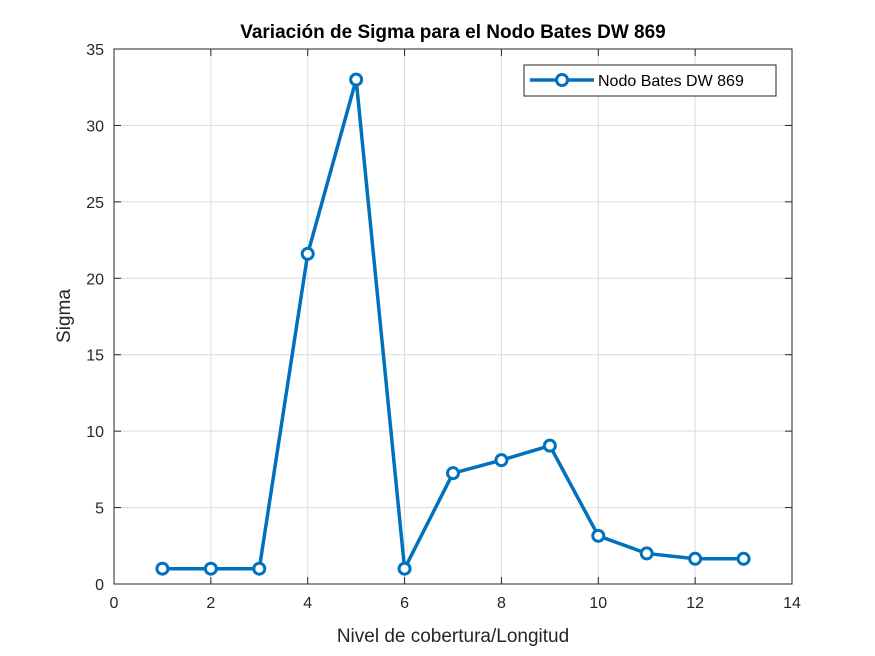  Describe the element at coordinates (695, 603) in the screenshot. I see `x-tick-label: 12` at that location.